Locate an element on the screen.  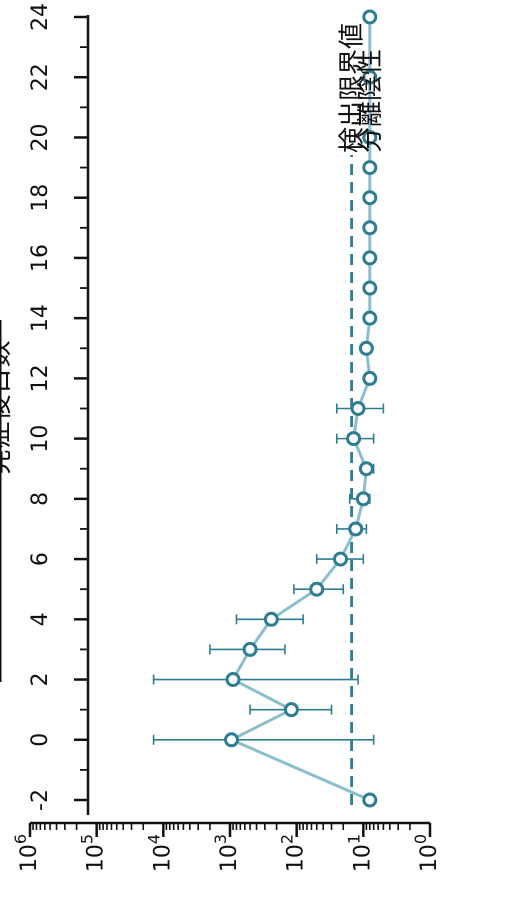
x-axis-title: 発症後日数 is located at coordinates (7, 408).